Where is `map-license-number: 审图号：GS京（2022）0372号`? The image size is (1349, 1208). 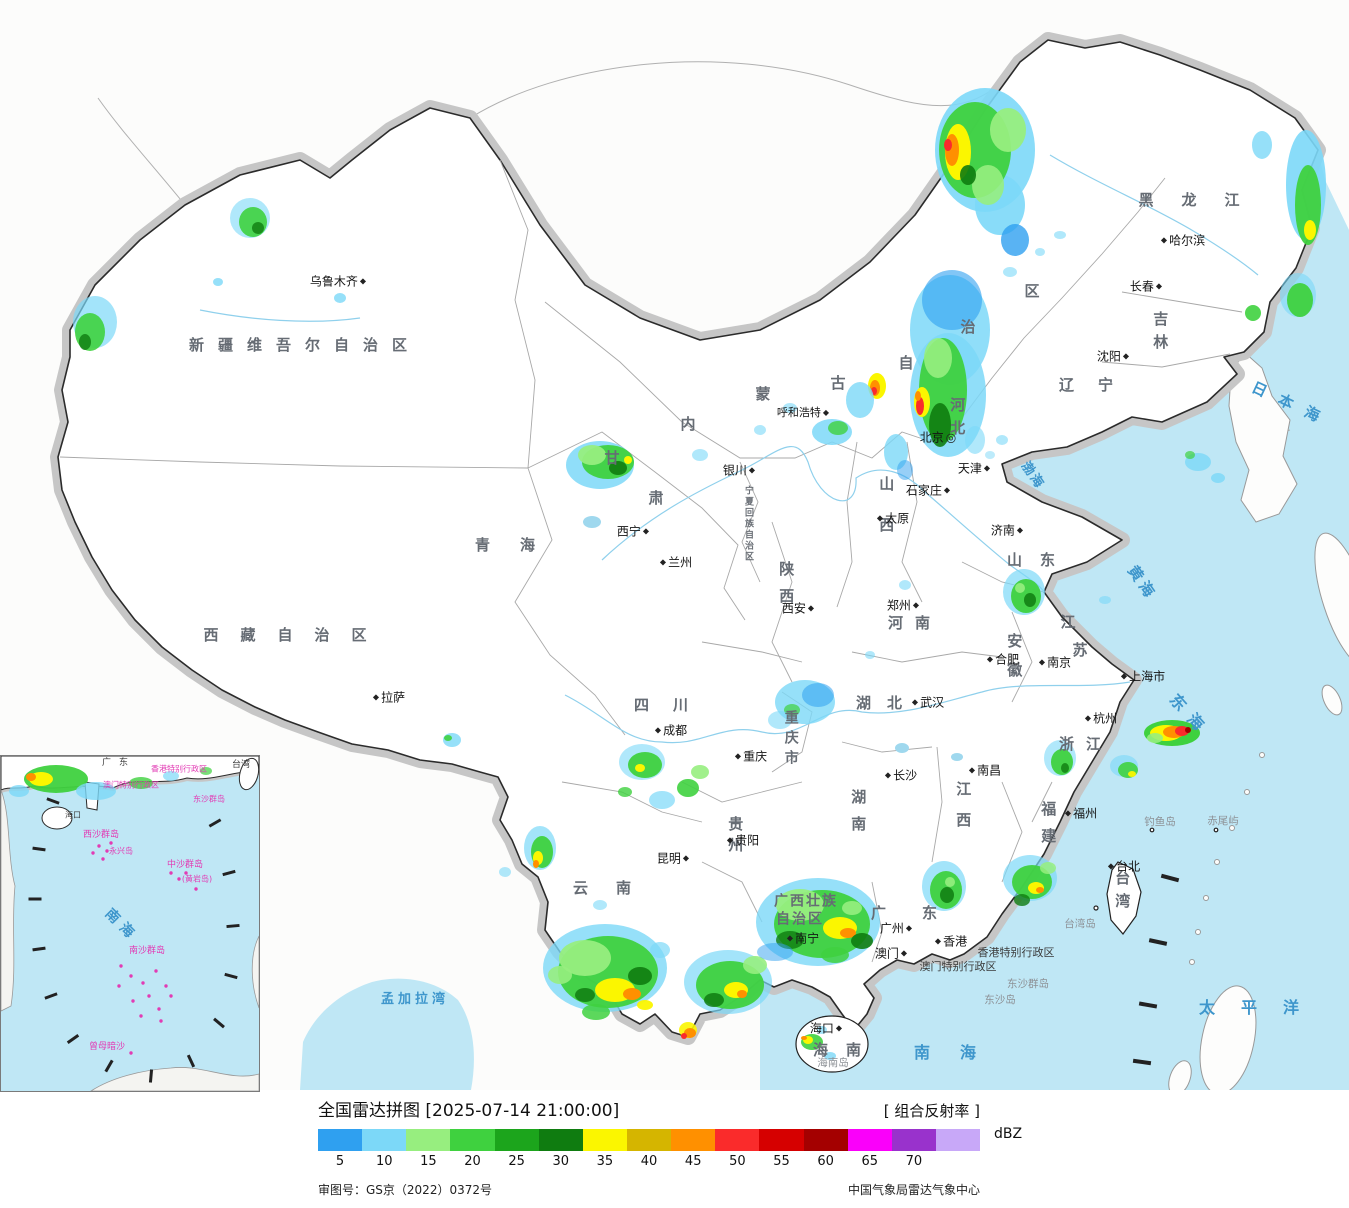
map-license-number: 审图号：GS京（2022）0372号 is located at coordinates (405, 1190).